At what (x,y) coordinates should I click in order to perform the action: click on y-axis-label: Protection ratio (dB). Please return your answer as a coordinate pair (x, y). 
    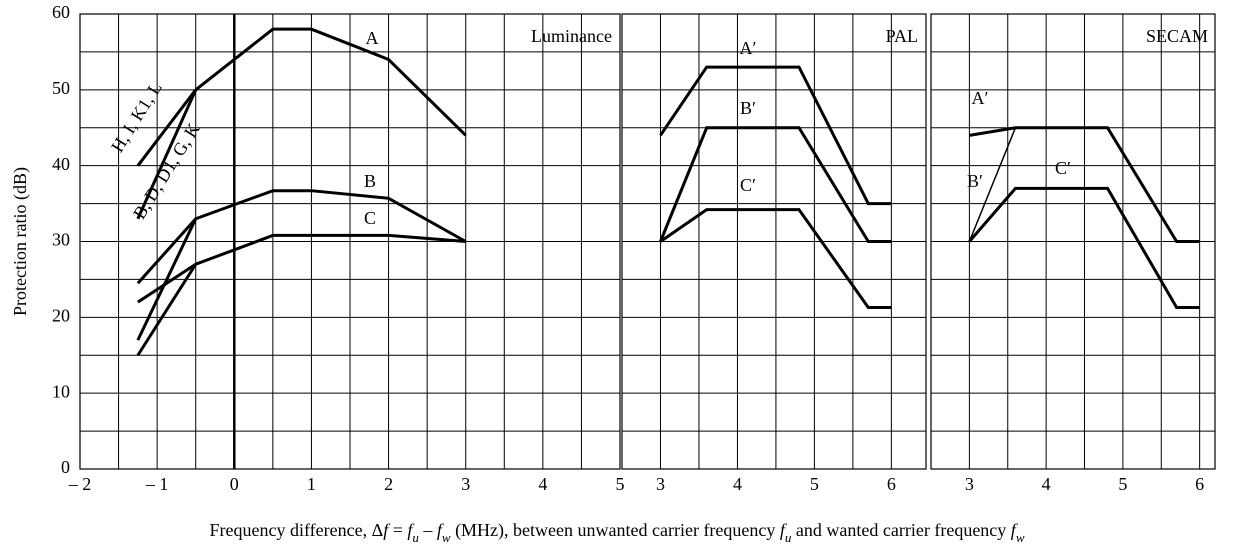
    Looking at the image, I should click on (20, 241).